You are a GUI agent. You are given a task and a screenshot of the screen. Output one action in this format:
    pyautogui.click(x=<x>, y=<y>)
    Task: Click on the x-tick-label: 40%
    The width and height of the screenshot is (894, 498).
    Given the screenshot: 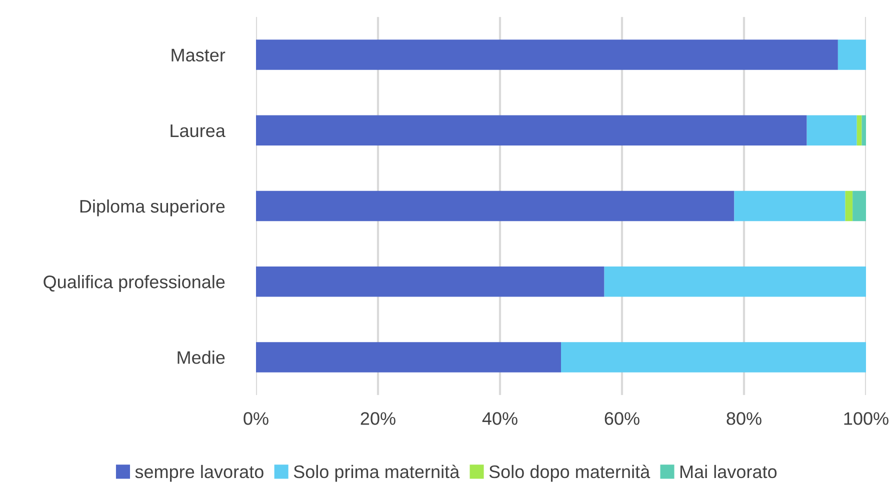 What is the action you would take?
    pyautogui.click(x=500, y=418)
    